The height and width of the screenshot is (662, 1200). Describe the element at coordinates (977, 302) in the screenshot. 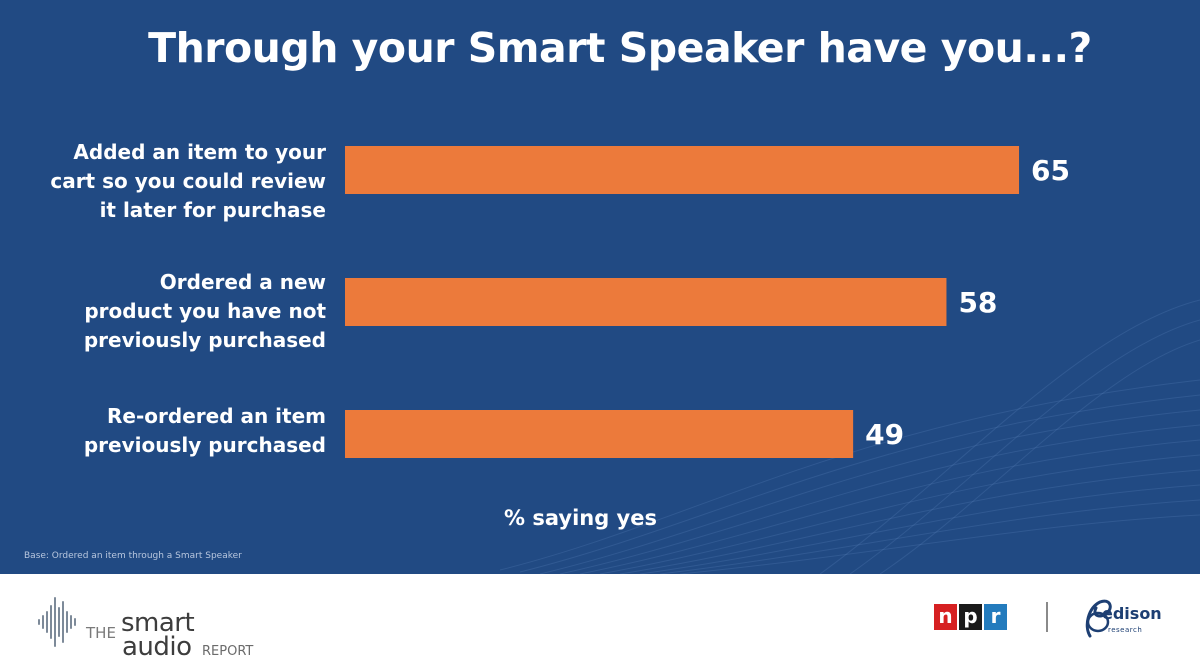

I see `data-label: 58` at that location.